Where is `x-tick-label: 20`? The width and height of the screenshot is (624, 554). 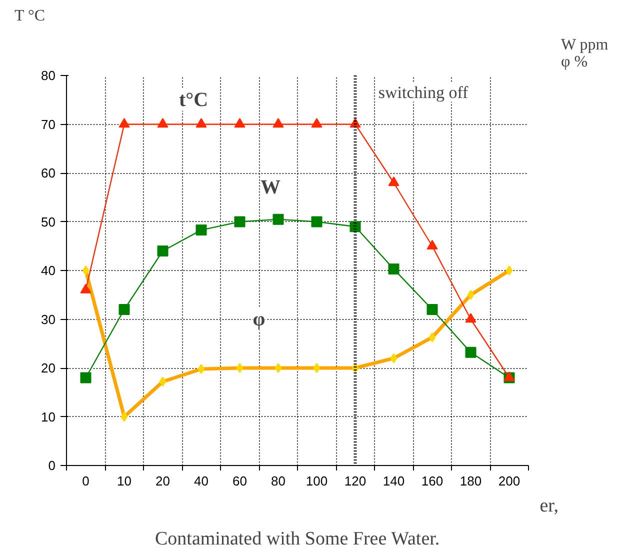 x-tick-label: 20 is located at coordinates (163, 481).